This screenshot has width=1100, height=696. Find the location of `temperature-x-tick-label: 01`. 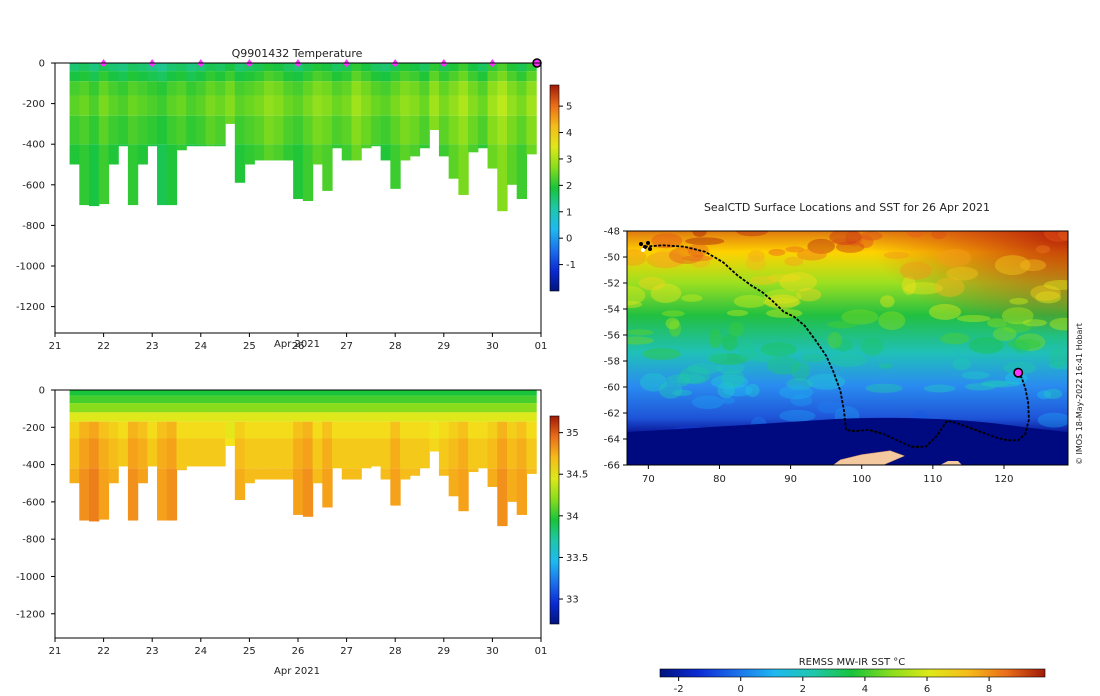

temperature-x-tick-label: 01 is located at coordinates (541, 346).